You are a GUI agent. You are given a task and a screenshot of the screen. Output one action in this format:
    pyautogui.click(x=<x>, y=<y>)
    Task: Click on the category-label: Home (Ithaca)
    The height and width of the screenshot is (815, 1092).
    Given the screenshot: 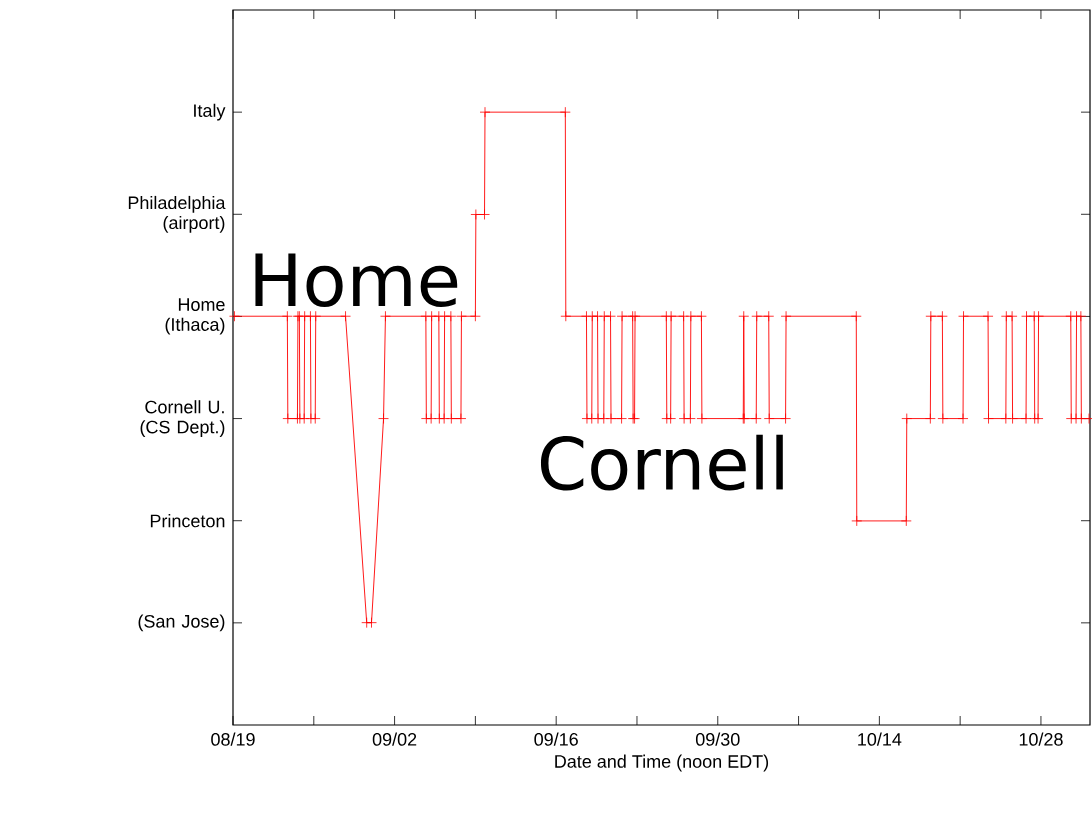 What is the action you would take?
    pyautogui.click(x=195, y=316)
    